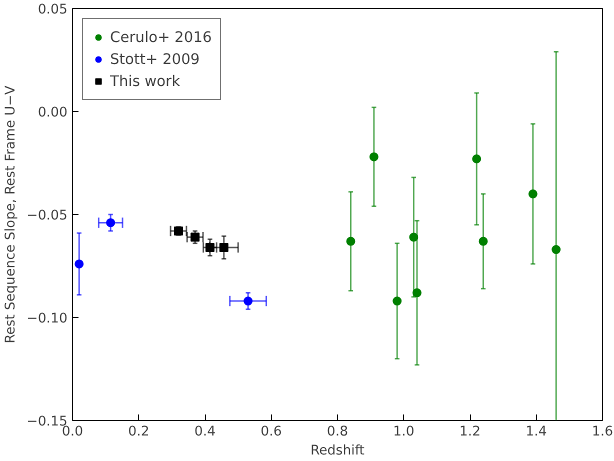 Image resolution: width=614 pixels, height=461 pixels. I want to click on x-tick-label: 1.0, so click(403, 432).